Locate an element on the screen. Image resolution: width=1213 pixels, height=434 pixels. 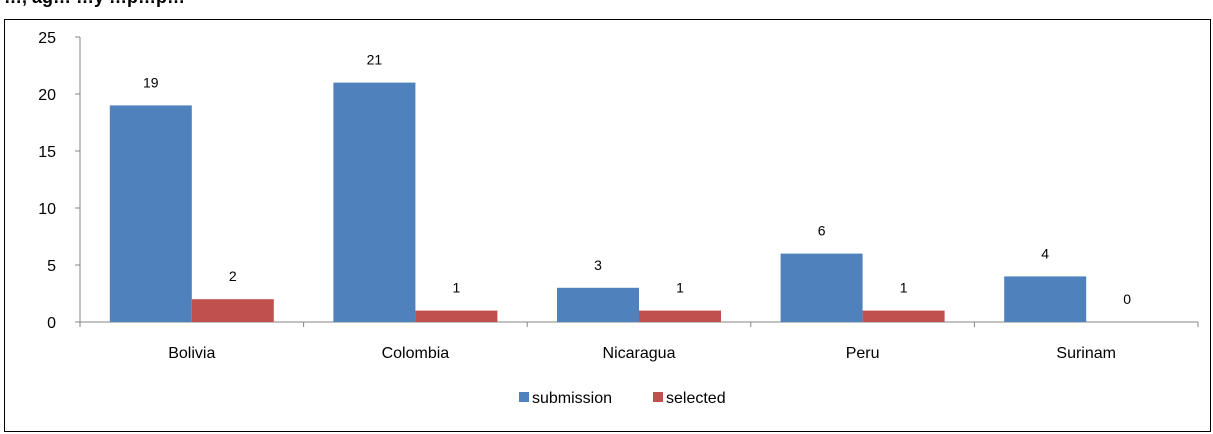
legend-swatch-submission is located at coordinates (524, 397).